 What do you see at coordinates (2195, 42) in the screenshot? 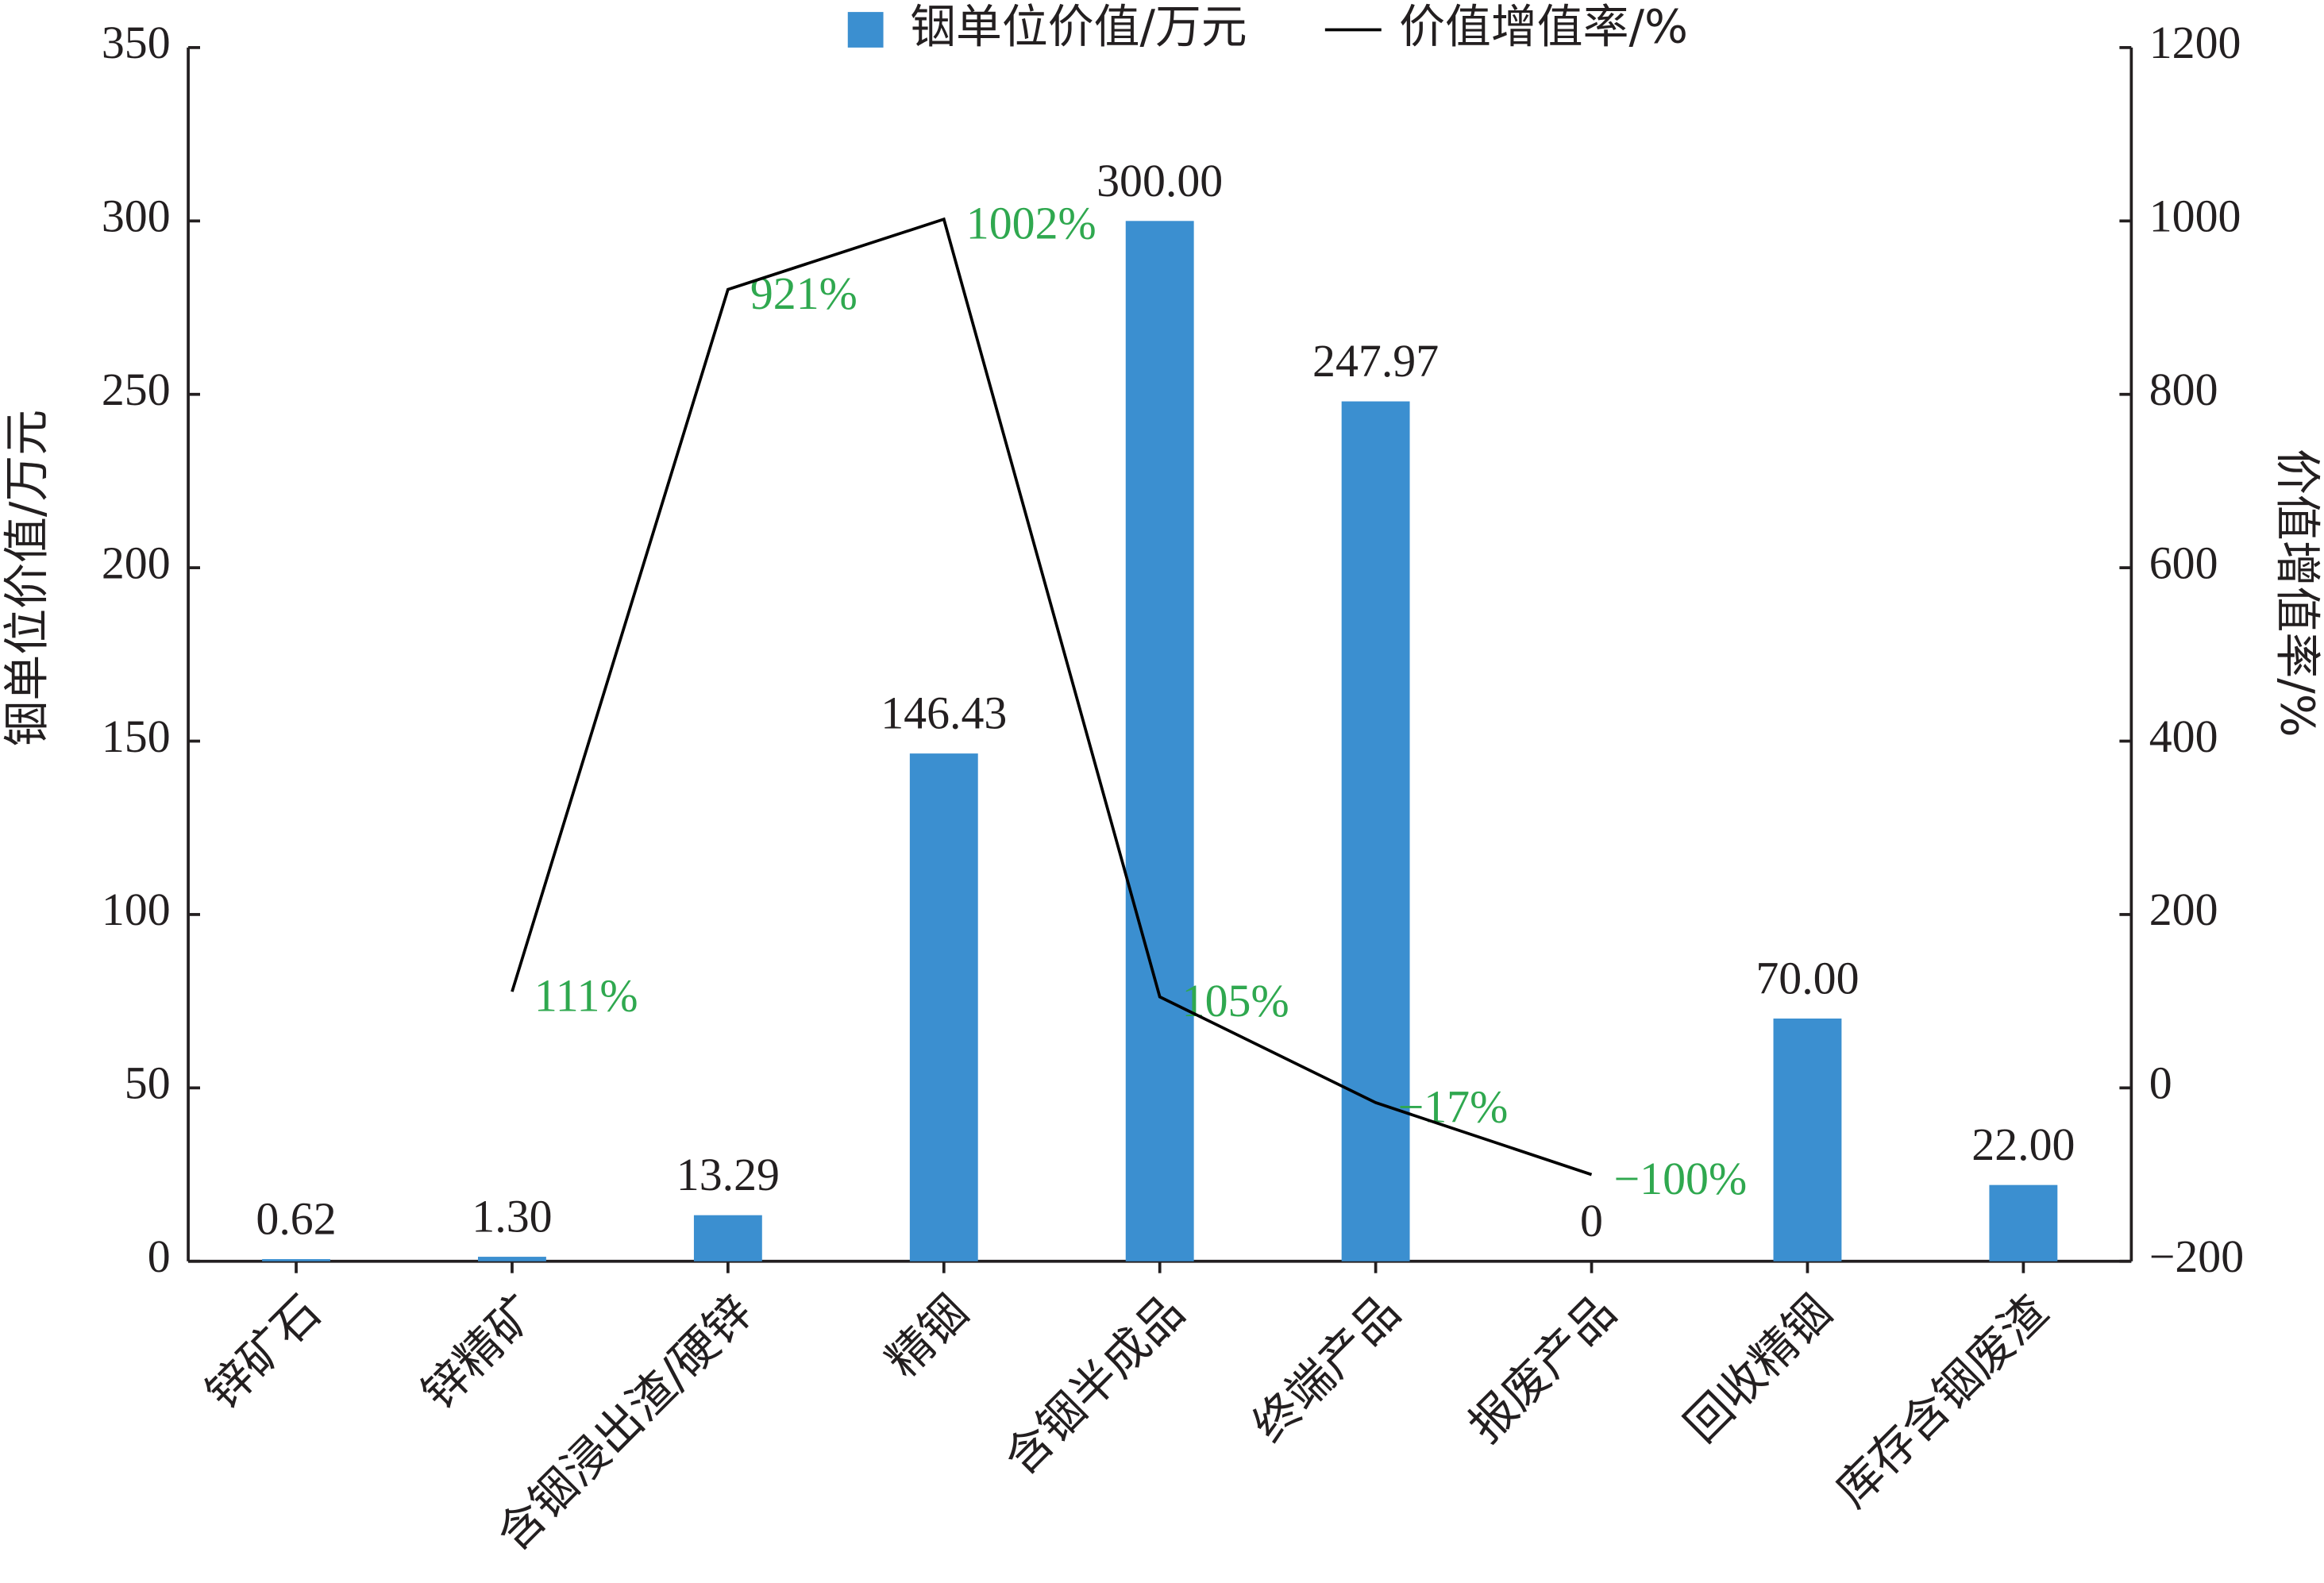
I see `y2-tick-label: 1200` at bounding box center [2195, 42].